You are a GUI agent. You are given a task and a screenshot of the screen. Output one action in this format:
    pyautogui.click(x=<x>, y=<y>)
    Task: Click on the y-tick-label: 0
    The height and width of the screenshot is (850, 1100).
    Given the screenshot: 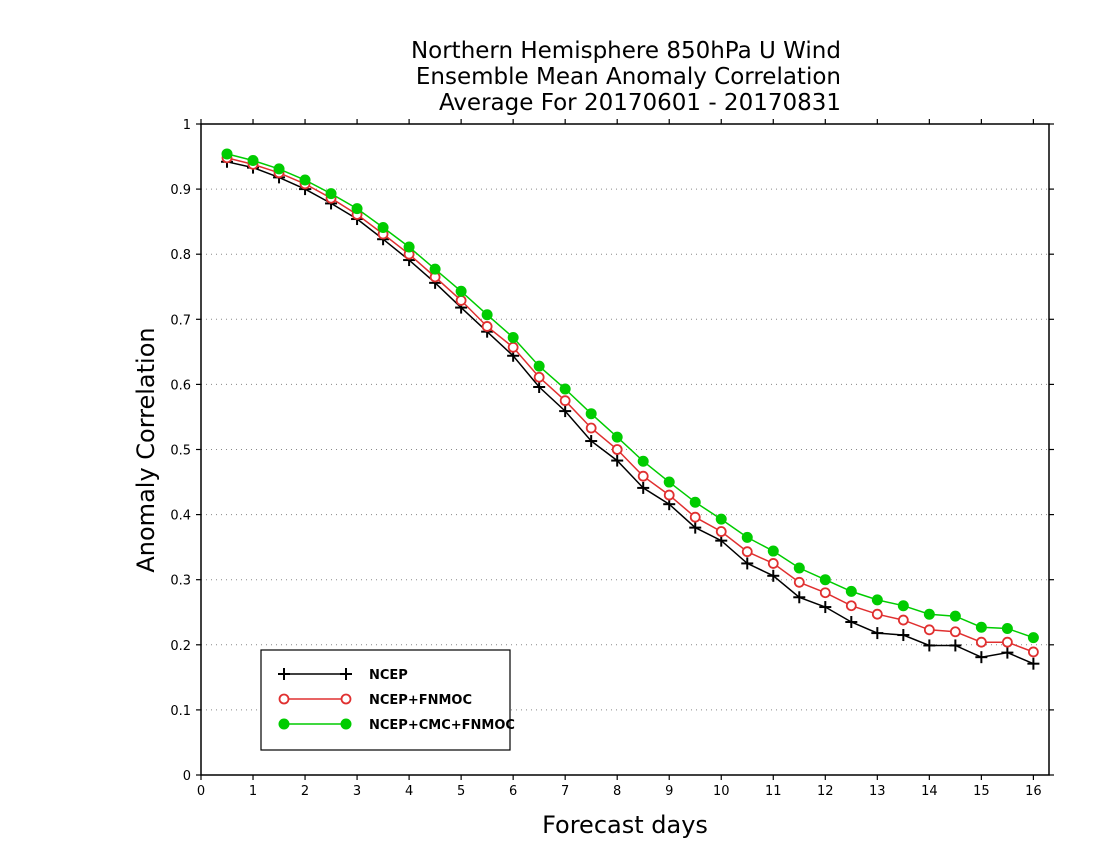 What is the action you would take?
    pyautogui.click(x=187, y=776)
    